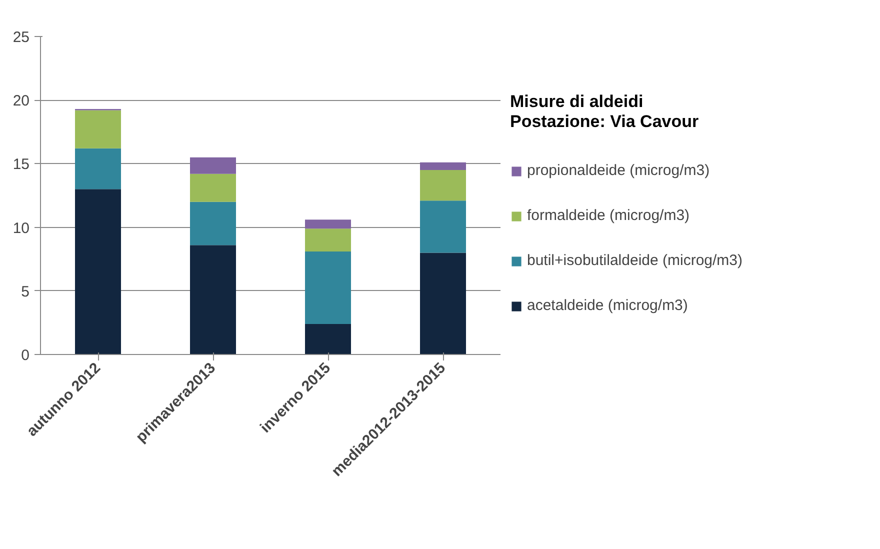 This screenshot has width=880, height=549. I want to click on y-tick-label: 5, so click(25, 291).